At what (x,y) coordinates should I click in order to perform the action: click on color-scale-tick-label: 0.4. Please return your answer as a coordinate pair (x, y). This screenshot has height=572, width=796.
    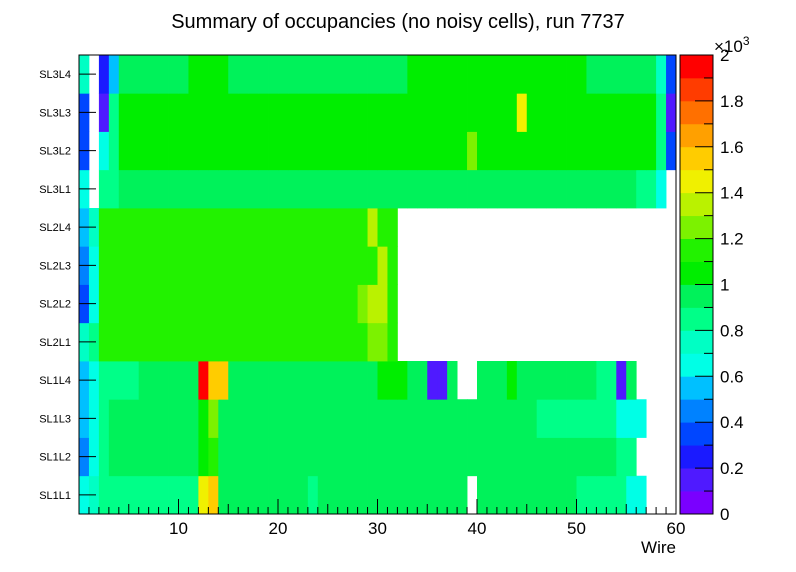
    Looking at the image, I should click on (732, 422).